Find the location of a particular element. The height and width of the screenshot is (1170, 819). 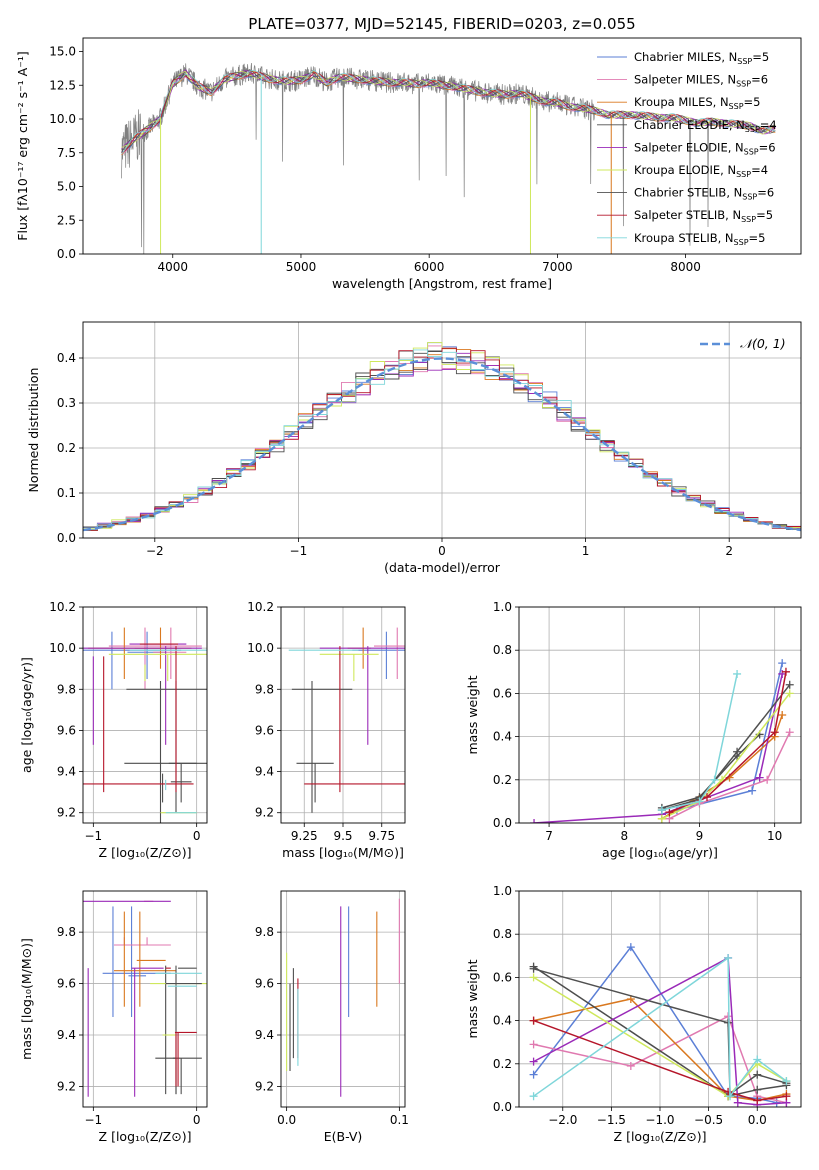

legend-name: Chabrier ELODIE, N is located at coordinates (689, 125).